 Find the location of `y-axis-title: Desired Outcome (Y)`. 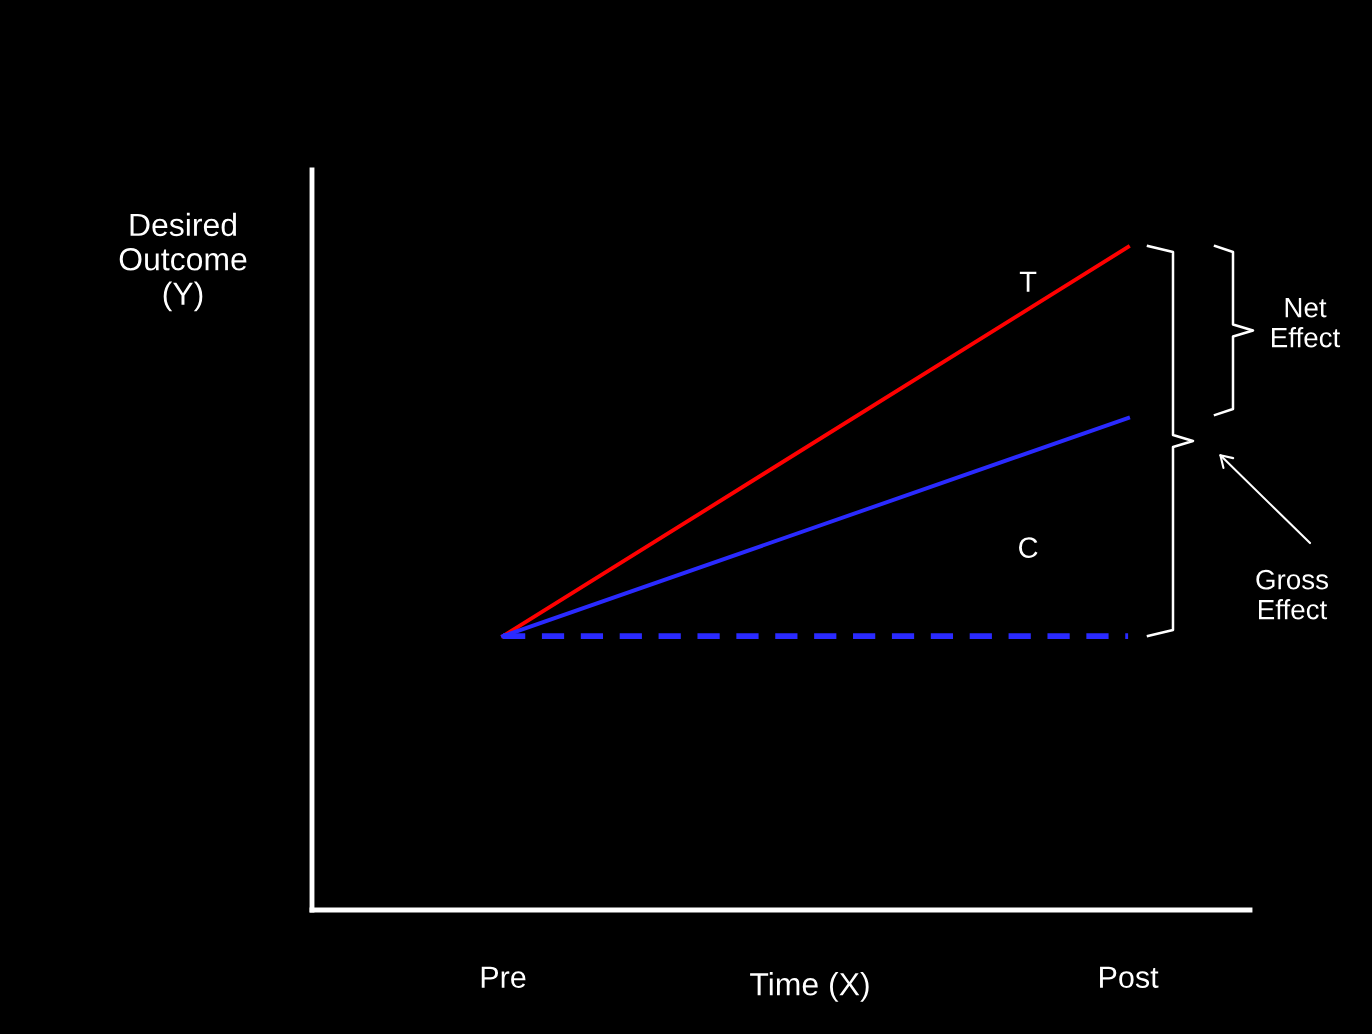

y-axis-title: Desired Outcome (Y) is located at coordinates (183, 262).